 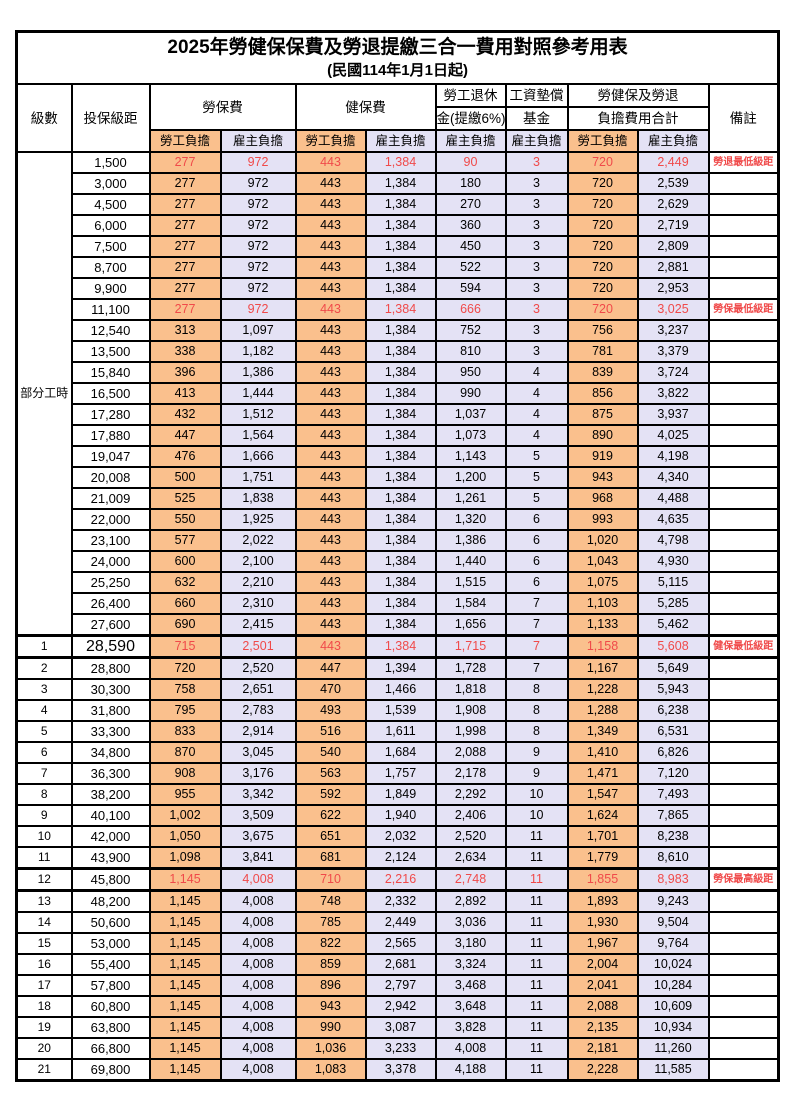 What do you see at coordinates (185, 646) in the screenshot?
I see `labor-employee-cell: 715` at bounding box center [185, 646].